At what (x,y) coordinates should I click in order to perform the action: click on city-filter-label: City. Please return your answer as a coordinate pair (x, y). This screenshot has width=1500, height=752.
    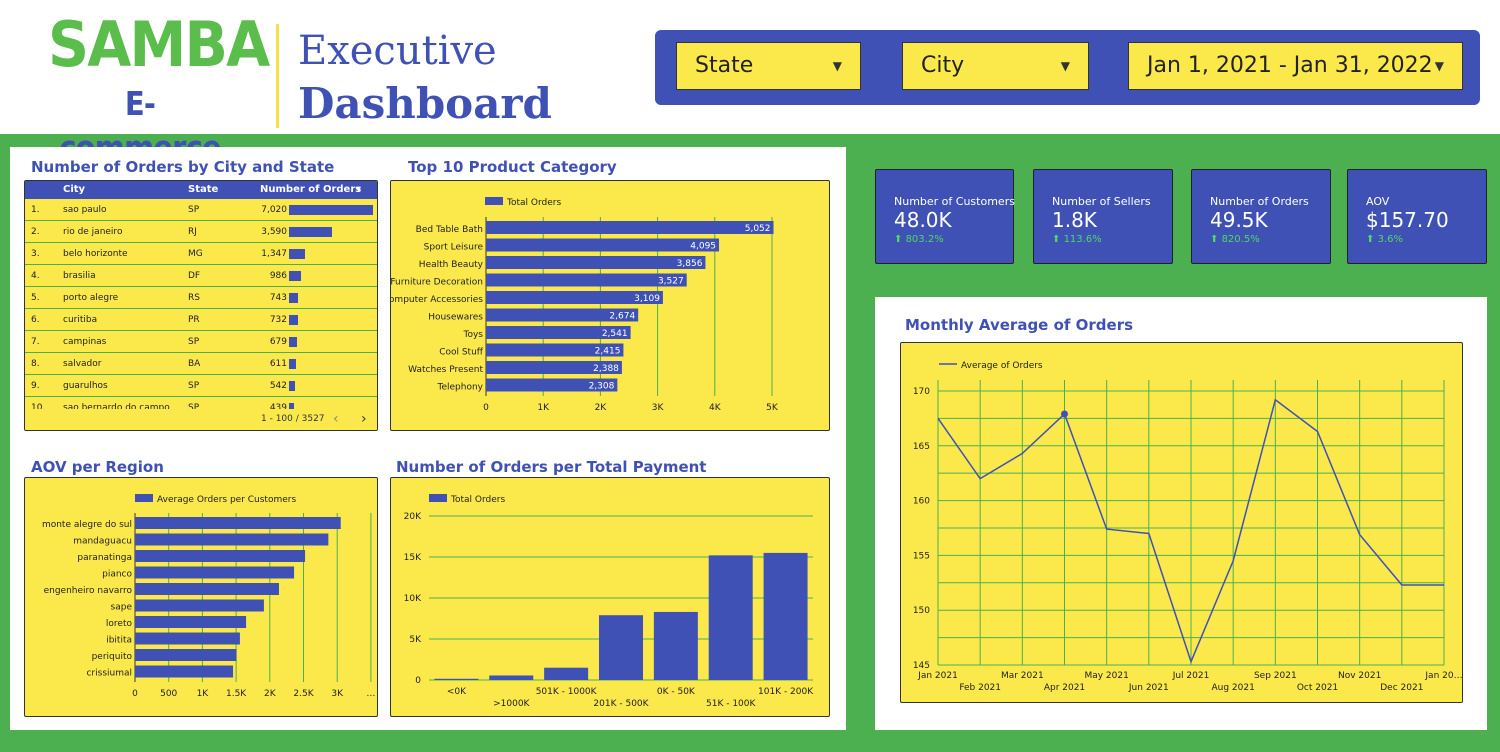
    Looking at the image, I should click on (943, 65).